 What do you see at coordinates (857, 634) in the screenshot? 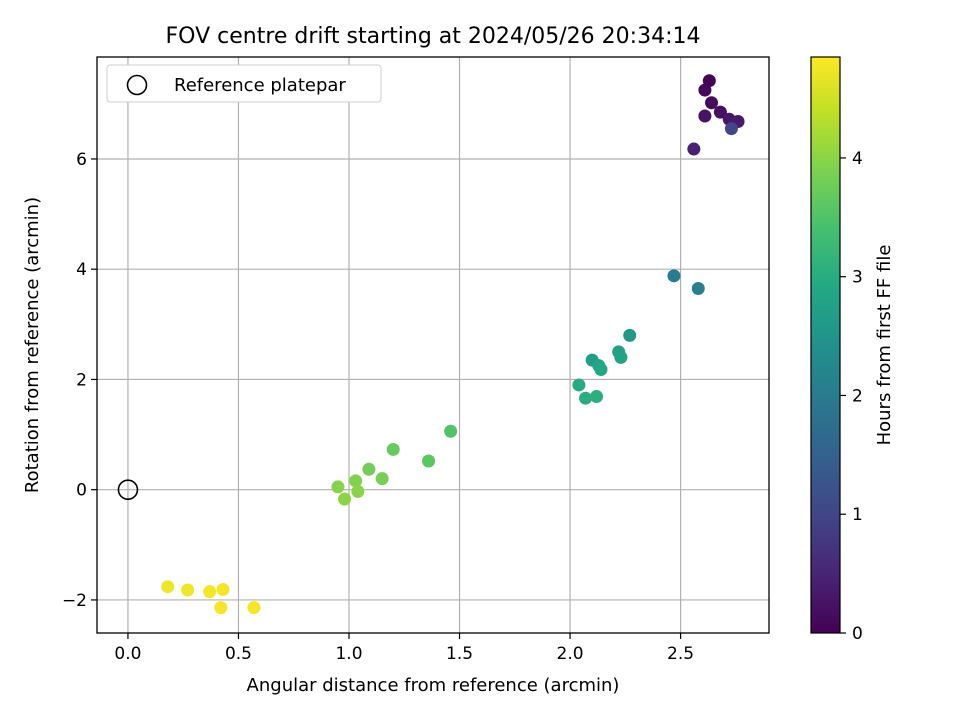
I see `colorbar-tick-label: 0` at bounding box center [857, 634].